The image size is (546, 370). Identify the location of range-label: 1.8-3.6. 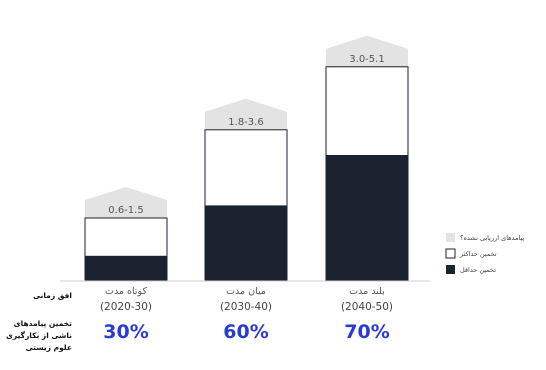
(245, 122).